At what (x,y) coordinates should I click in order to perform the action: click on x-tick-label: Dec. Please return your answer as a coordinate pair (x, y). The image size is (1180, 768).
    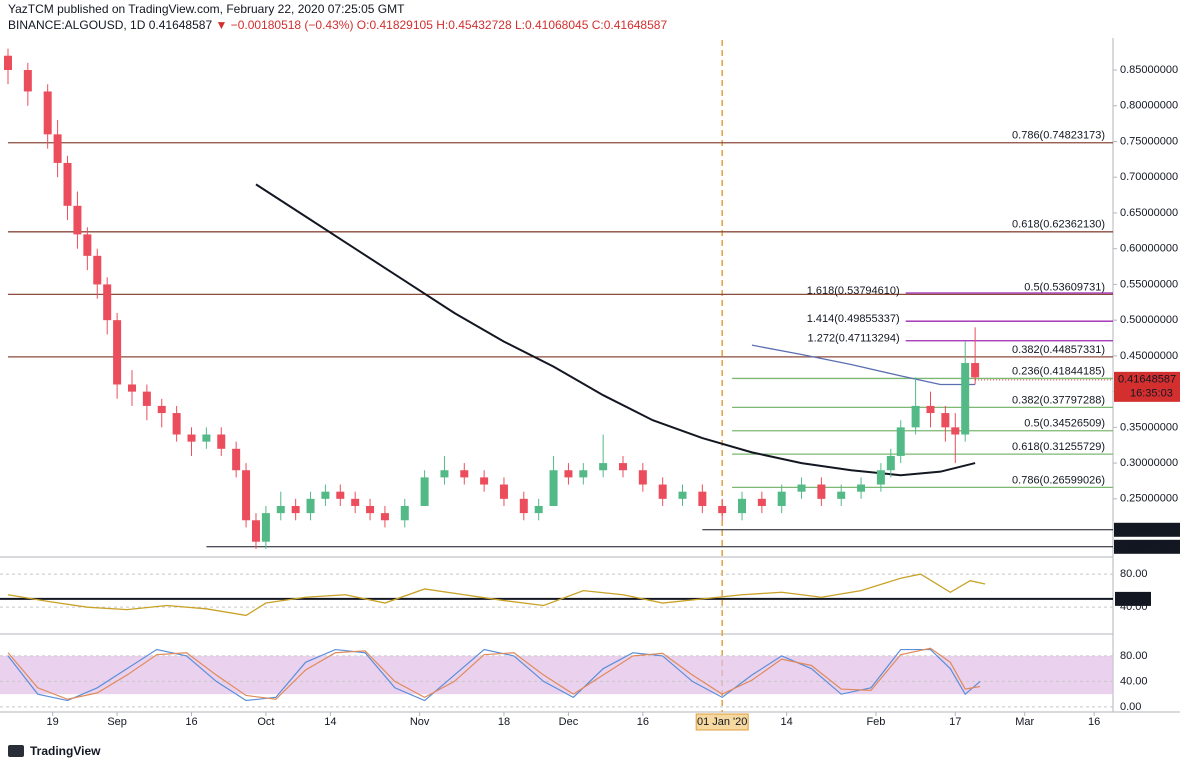
    Looking at the image, I should click on (569, 722).